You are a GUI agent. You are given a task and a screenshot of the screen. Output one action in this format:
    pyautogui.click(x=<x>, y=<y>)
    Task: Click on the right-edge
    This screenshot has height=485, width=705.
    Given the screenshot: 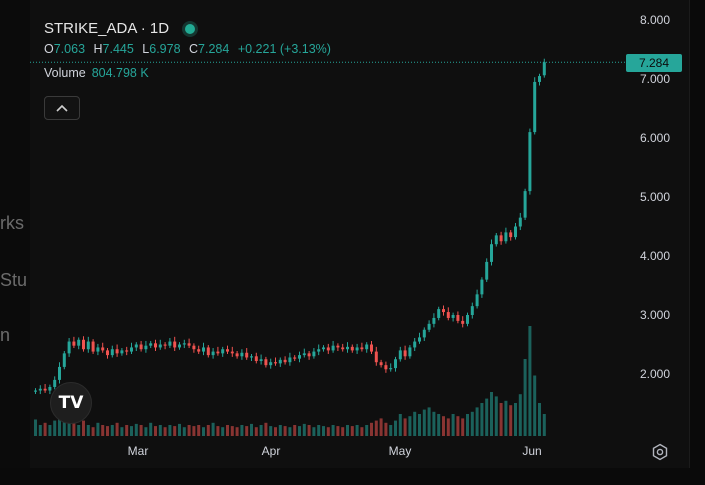 What is the action you would take?
    pyautogui.click(x=697, y=242)
    